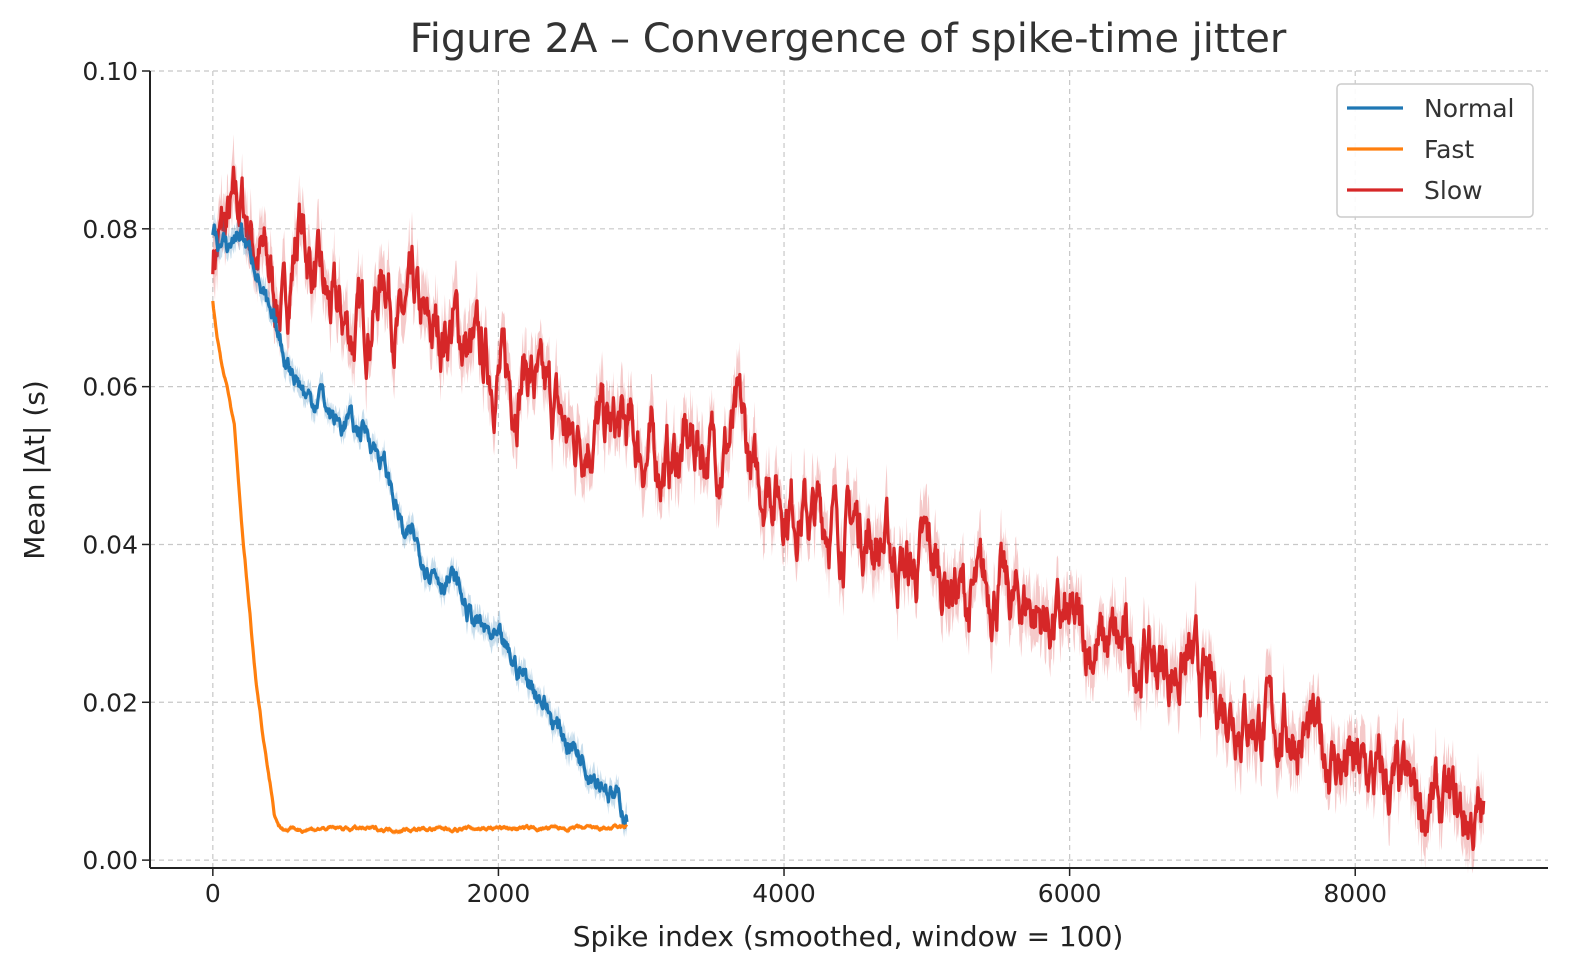 The width and height of the screenshot is (1580, 980). Describe the element at coordinates (848, 936) in the screenshot. I see `x-axis-title: Spike index (smoothed, window = 100)` at that location.